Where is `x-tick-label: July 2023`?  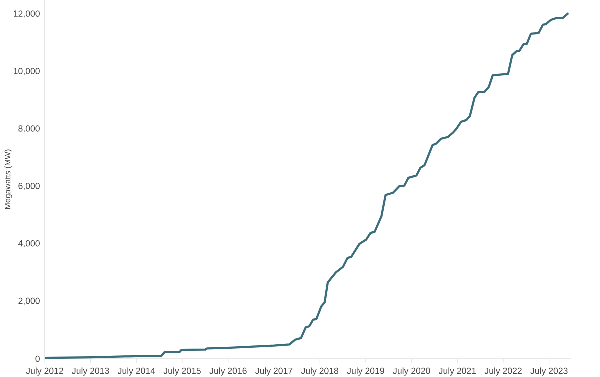
x-tick-label: July 2023 is located at coordinates (549, 372).